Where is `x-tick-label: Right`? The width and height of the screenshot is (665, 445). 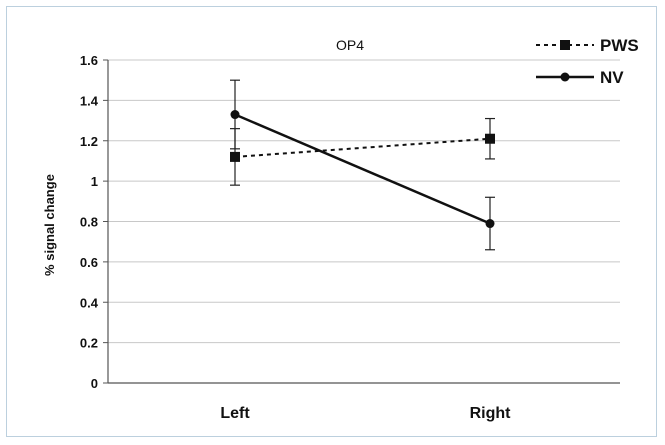 x-tick-label: Right is located at coordinates (491, 413).